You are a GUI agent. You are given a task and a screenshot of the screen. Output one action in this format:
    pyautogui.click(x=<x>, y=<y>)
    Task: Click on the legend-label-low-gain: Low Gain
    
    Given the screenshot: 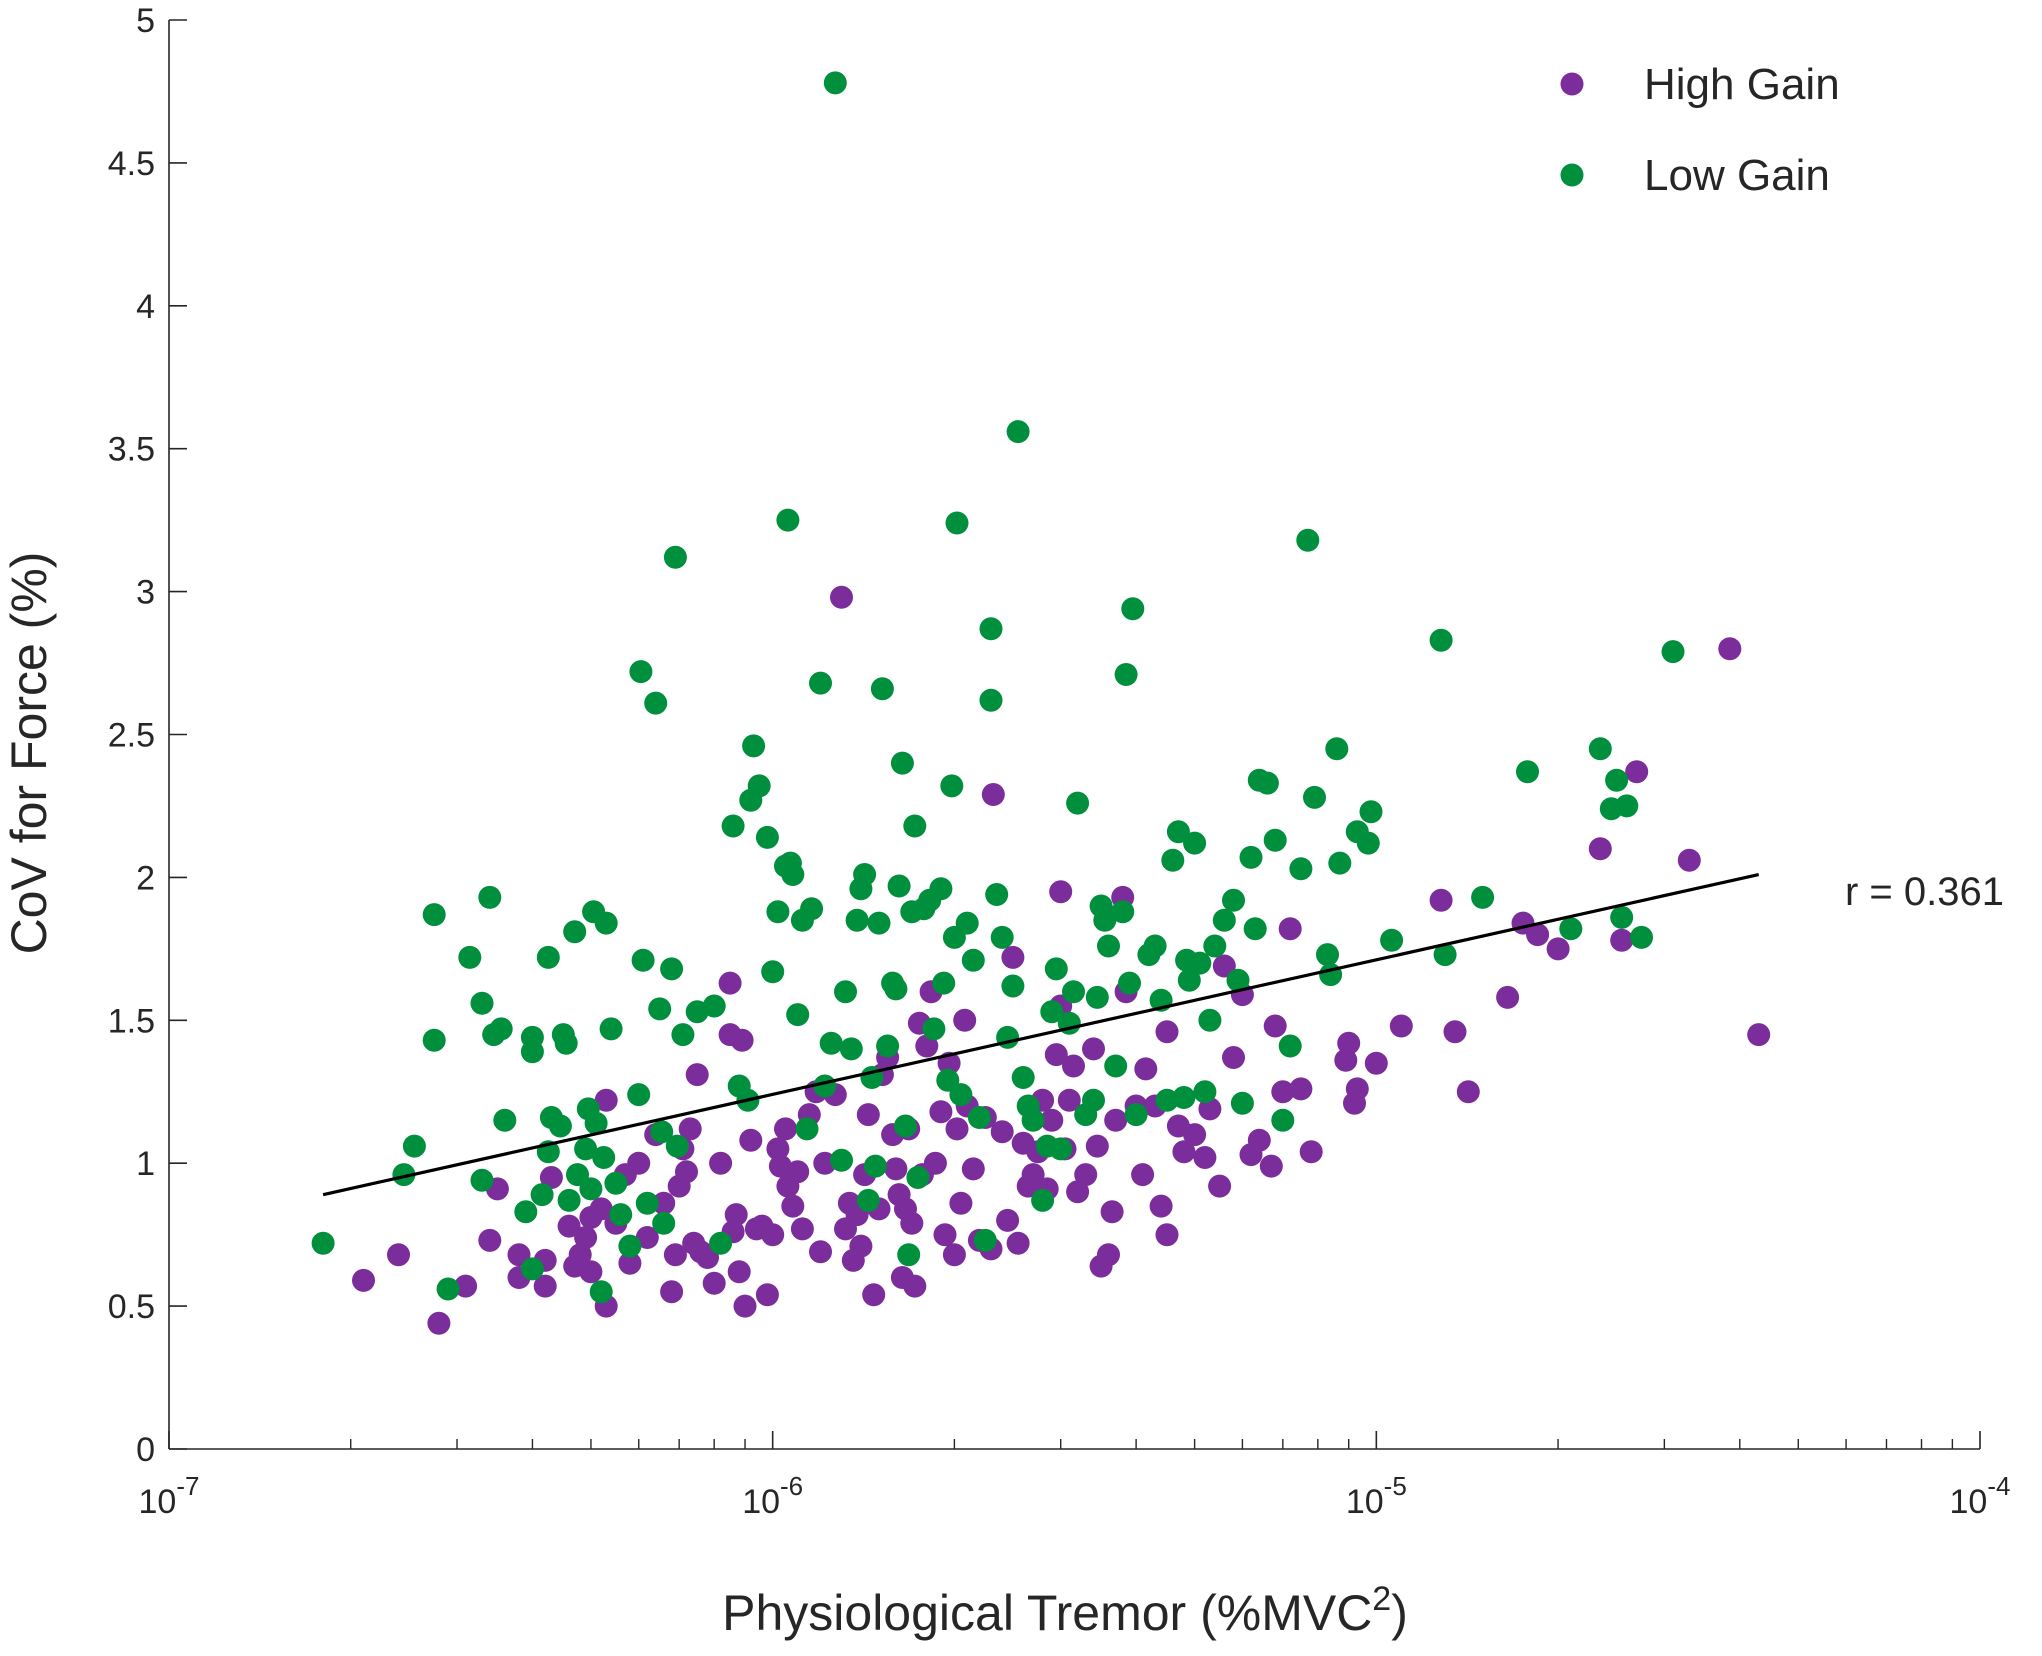 What is the action you would take?
    pyautogui.click(x=1737, y=175)
    